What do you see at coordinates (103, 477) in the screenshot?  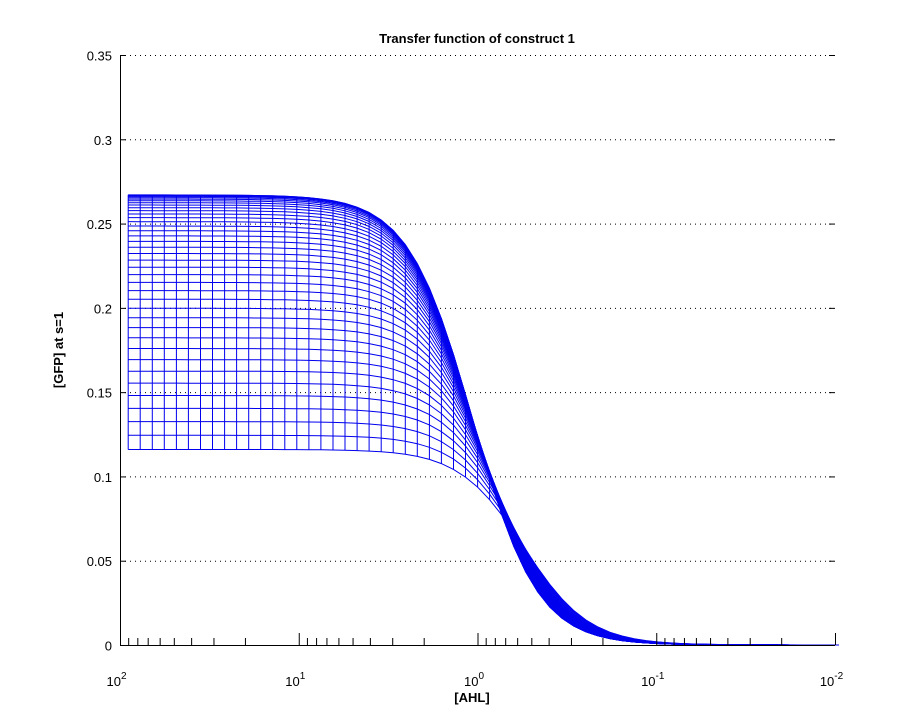 I see `y-tick-label: 0.1` at bounding box center [103, 477].